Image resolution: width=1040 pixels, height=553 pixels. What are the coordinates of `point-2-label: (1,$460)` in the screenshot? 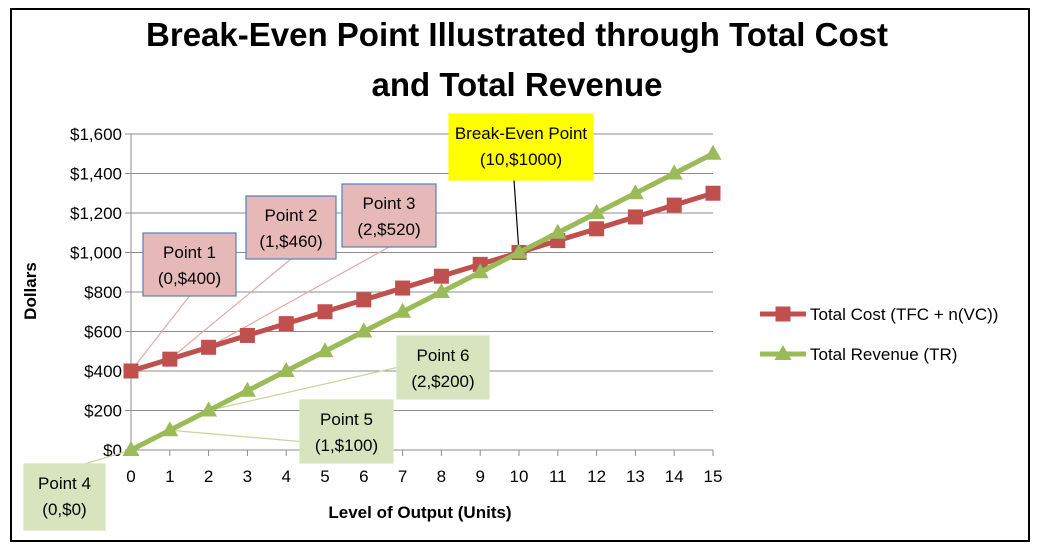 It's located at (290, 241).